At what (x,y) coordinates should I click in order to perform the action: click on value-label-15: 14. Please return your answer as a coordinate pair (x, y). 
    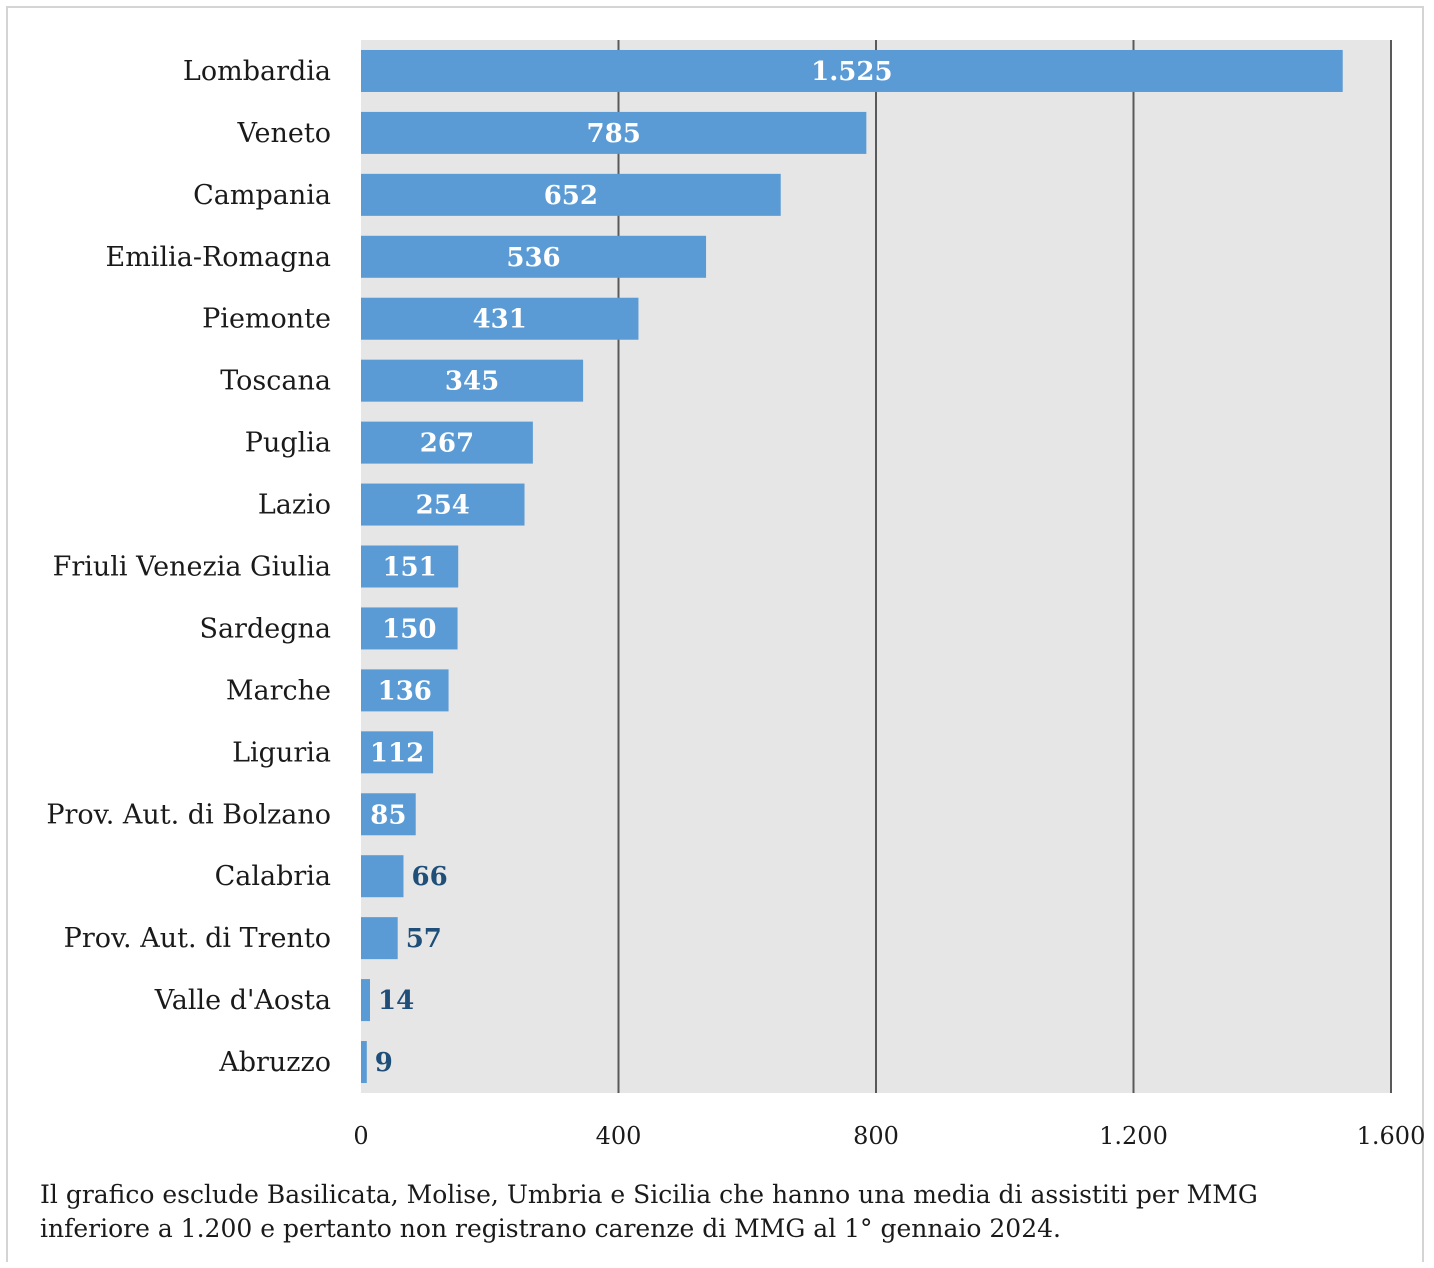
    Looking at the image, I should click on (396, 1001).